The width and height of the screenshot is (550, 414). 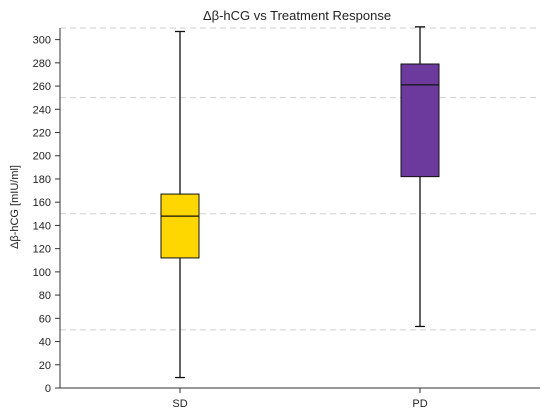 I want to click on y-tick-label: 180, so click(x=42, y=180).